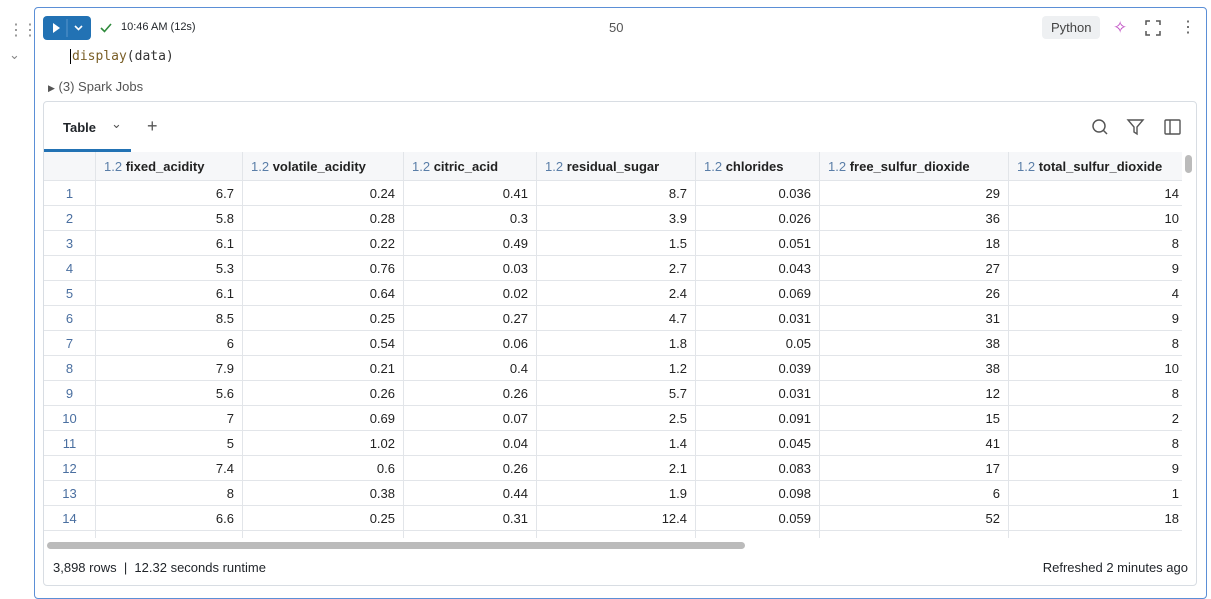  Describe the element at coordinates (914, 518) in the screenshot. I see `table-cell: 52` at that location.